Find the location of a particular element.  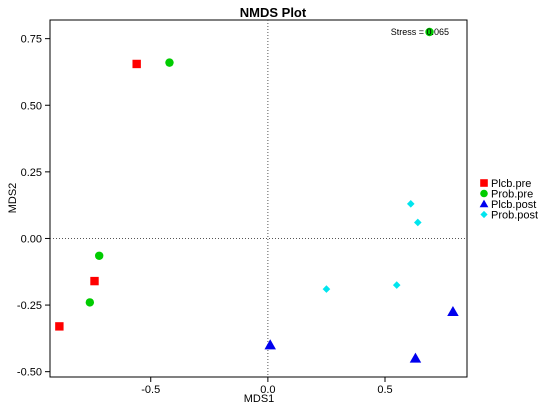

legend-label-plcb-post: Plcb.post is located at coordinates (513, 205).